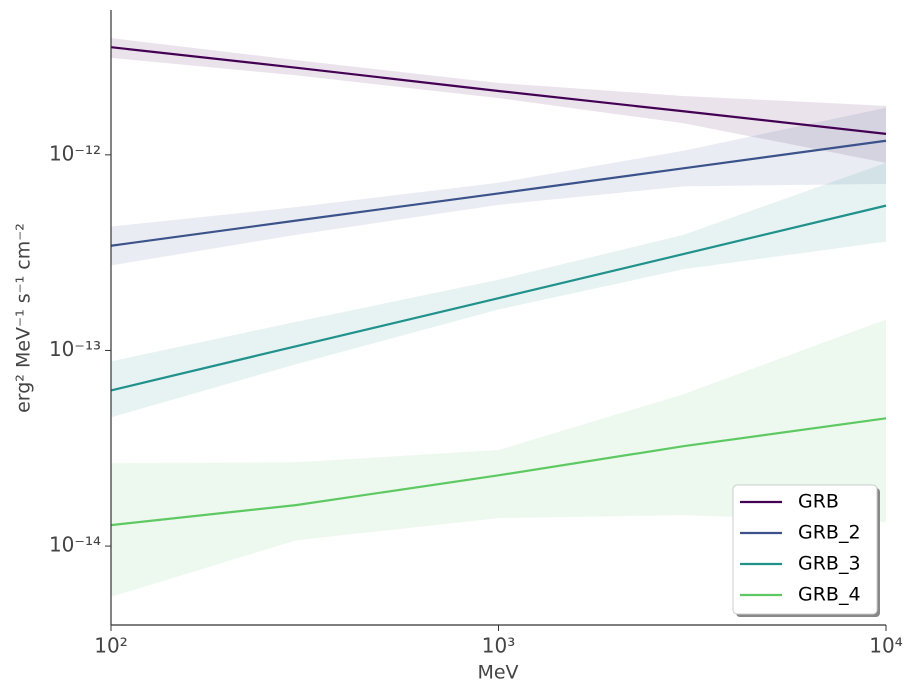 The image size is (915, 694). What do you see at coordinates (75, 153) in the screenshot?
I see `y-tick-label: 10⁻¹²` at bounding box center [75, 153].